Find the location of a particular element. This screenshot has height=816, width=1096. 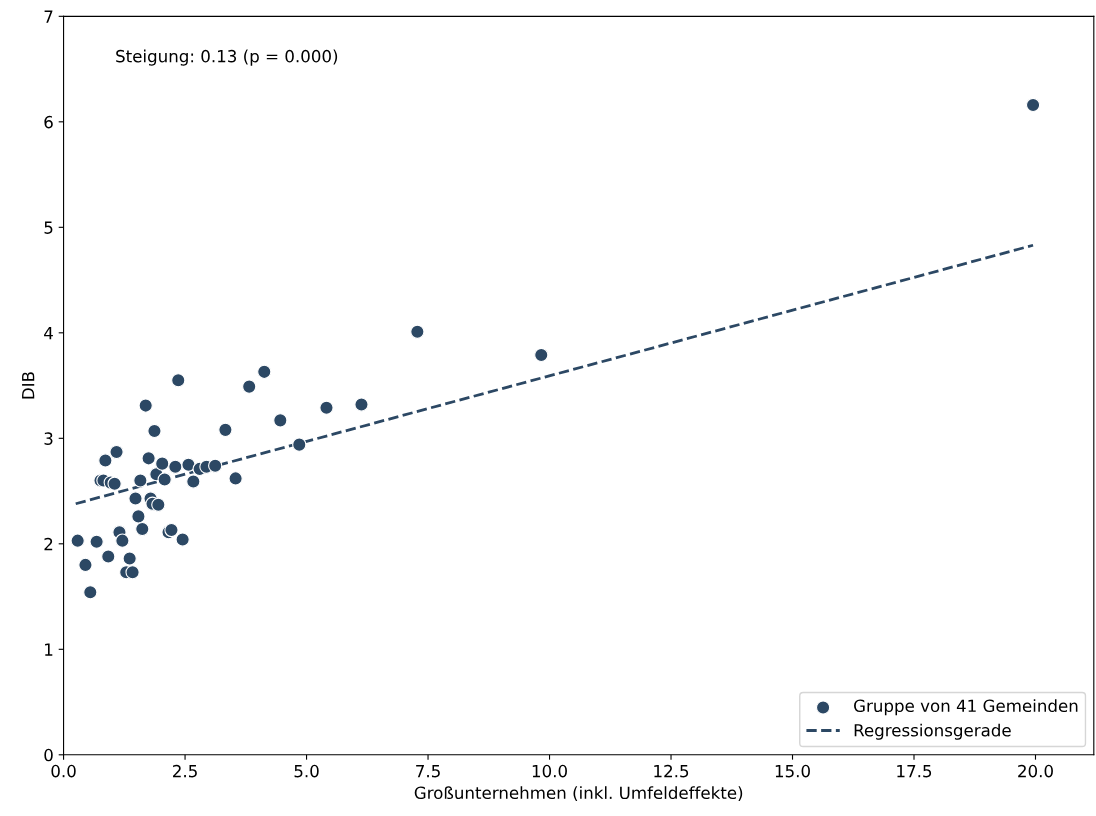

x-tick-label: 10.0 is located at coordinates (549, 771).